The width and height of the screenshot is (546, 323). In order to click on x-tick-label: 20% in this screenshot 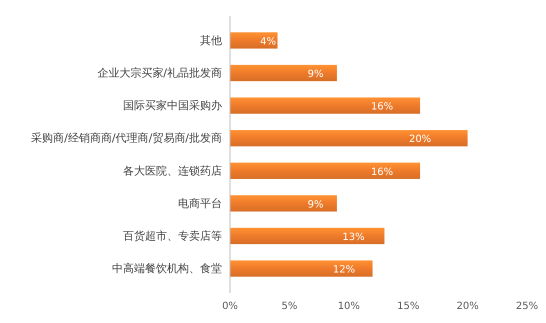, I will do `click(467, 306)`.